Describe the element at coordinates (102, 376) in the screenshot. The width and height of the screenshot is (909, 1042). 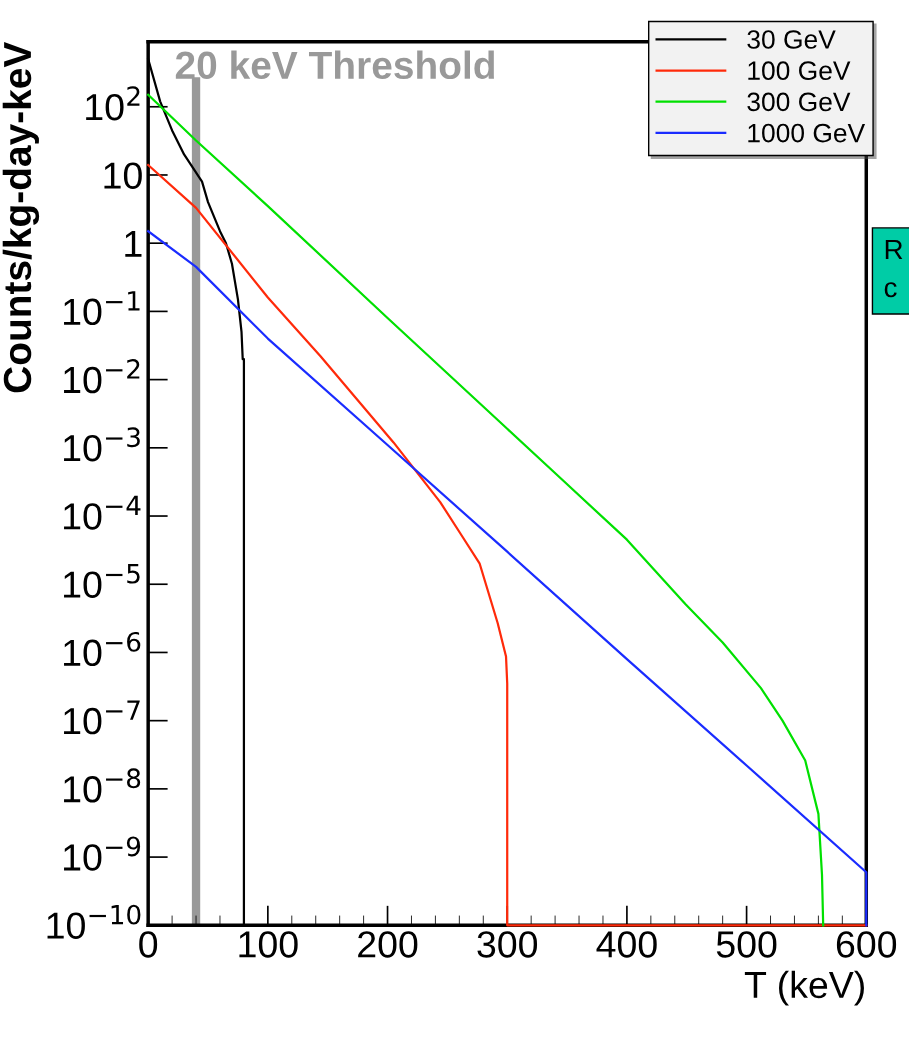
I see `y-tick-label: 10$^{−2}$` at that location.